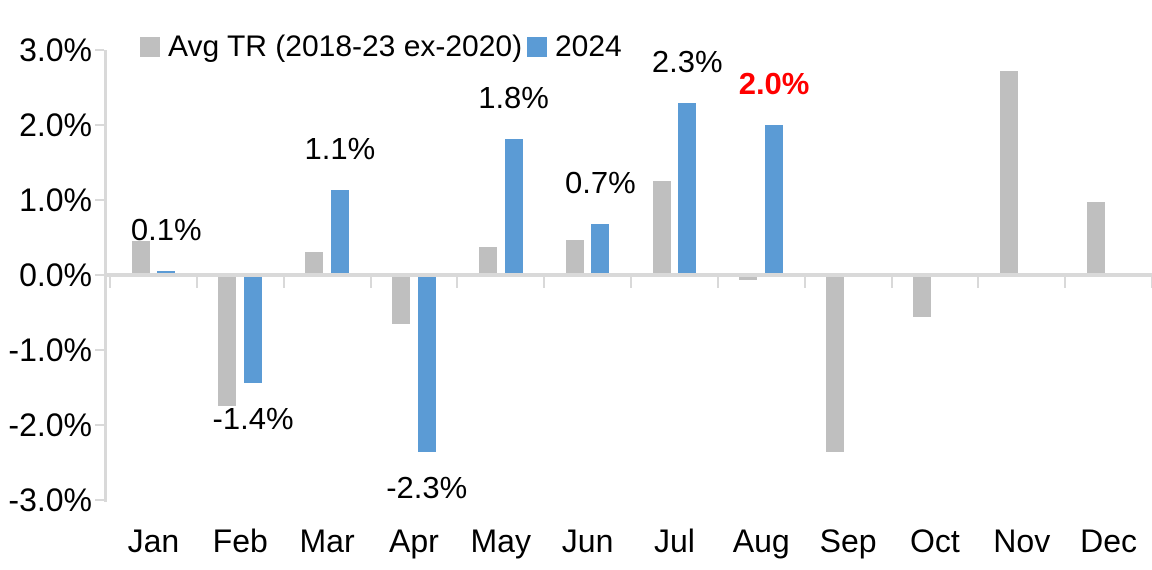  What do you see at coordinates (835, 363) in the screenshot?
I see `bar-avg-sep` at bounding box center [835, 363].